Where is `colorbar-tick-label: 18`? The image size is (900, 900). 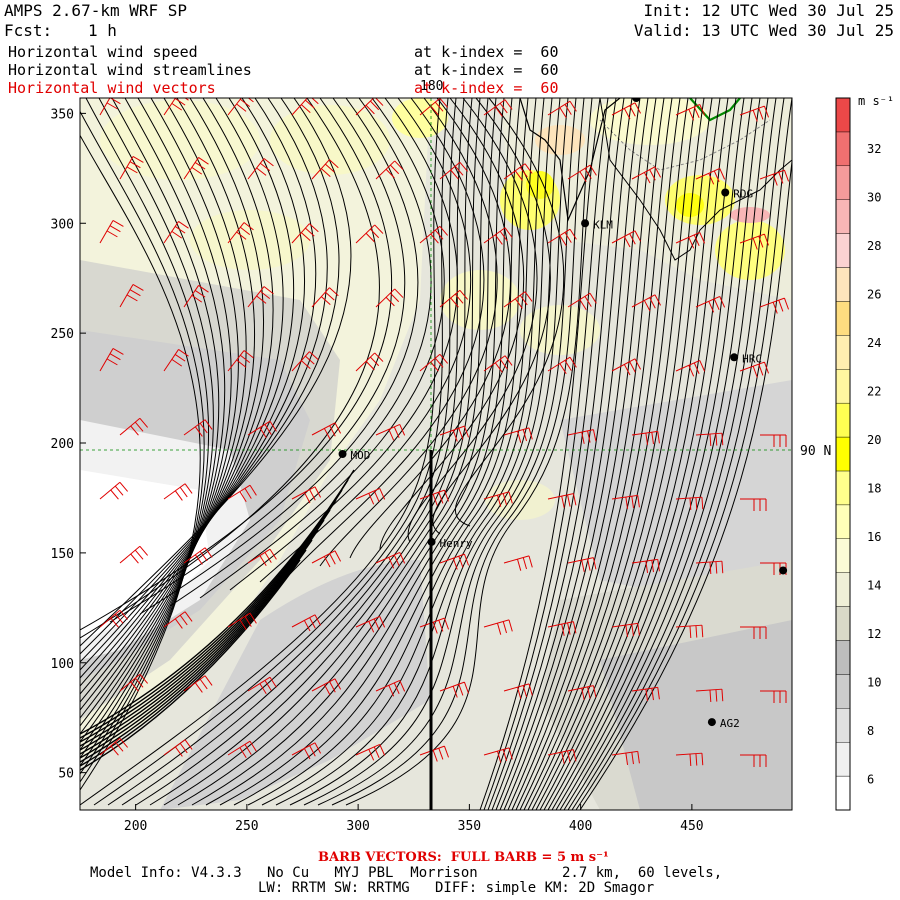
colorbar-tick-label: 18 is located at coordinates (874, 489).